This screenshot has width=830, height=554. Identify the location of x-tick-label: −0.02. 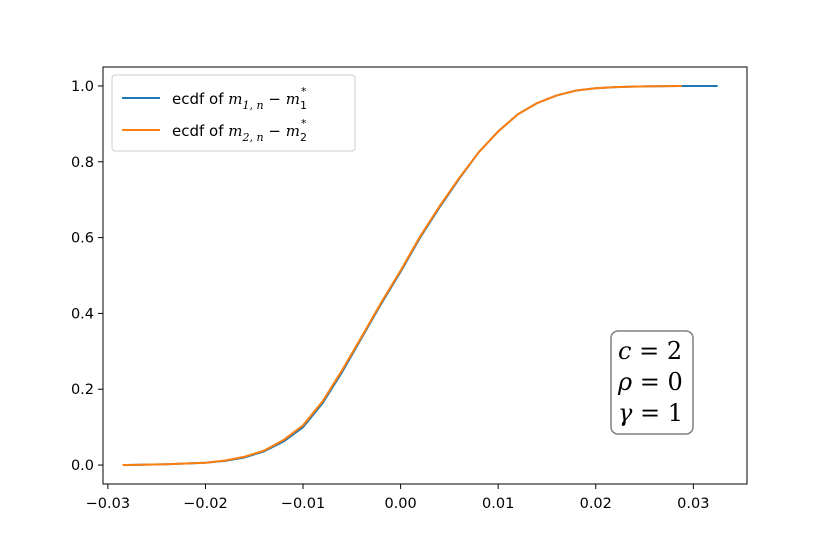
(205, 504).